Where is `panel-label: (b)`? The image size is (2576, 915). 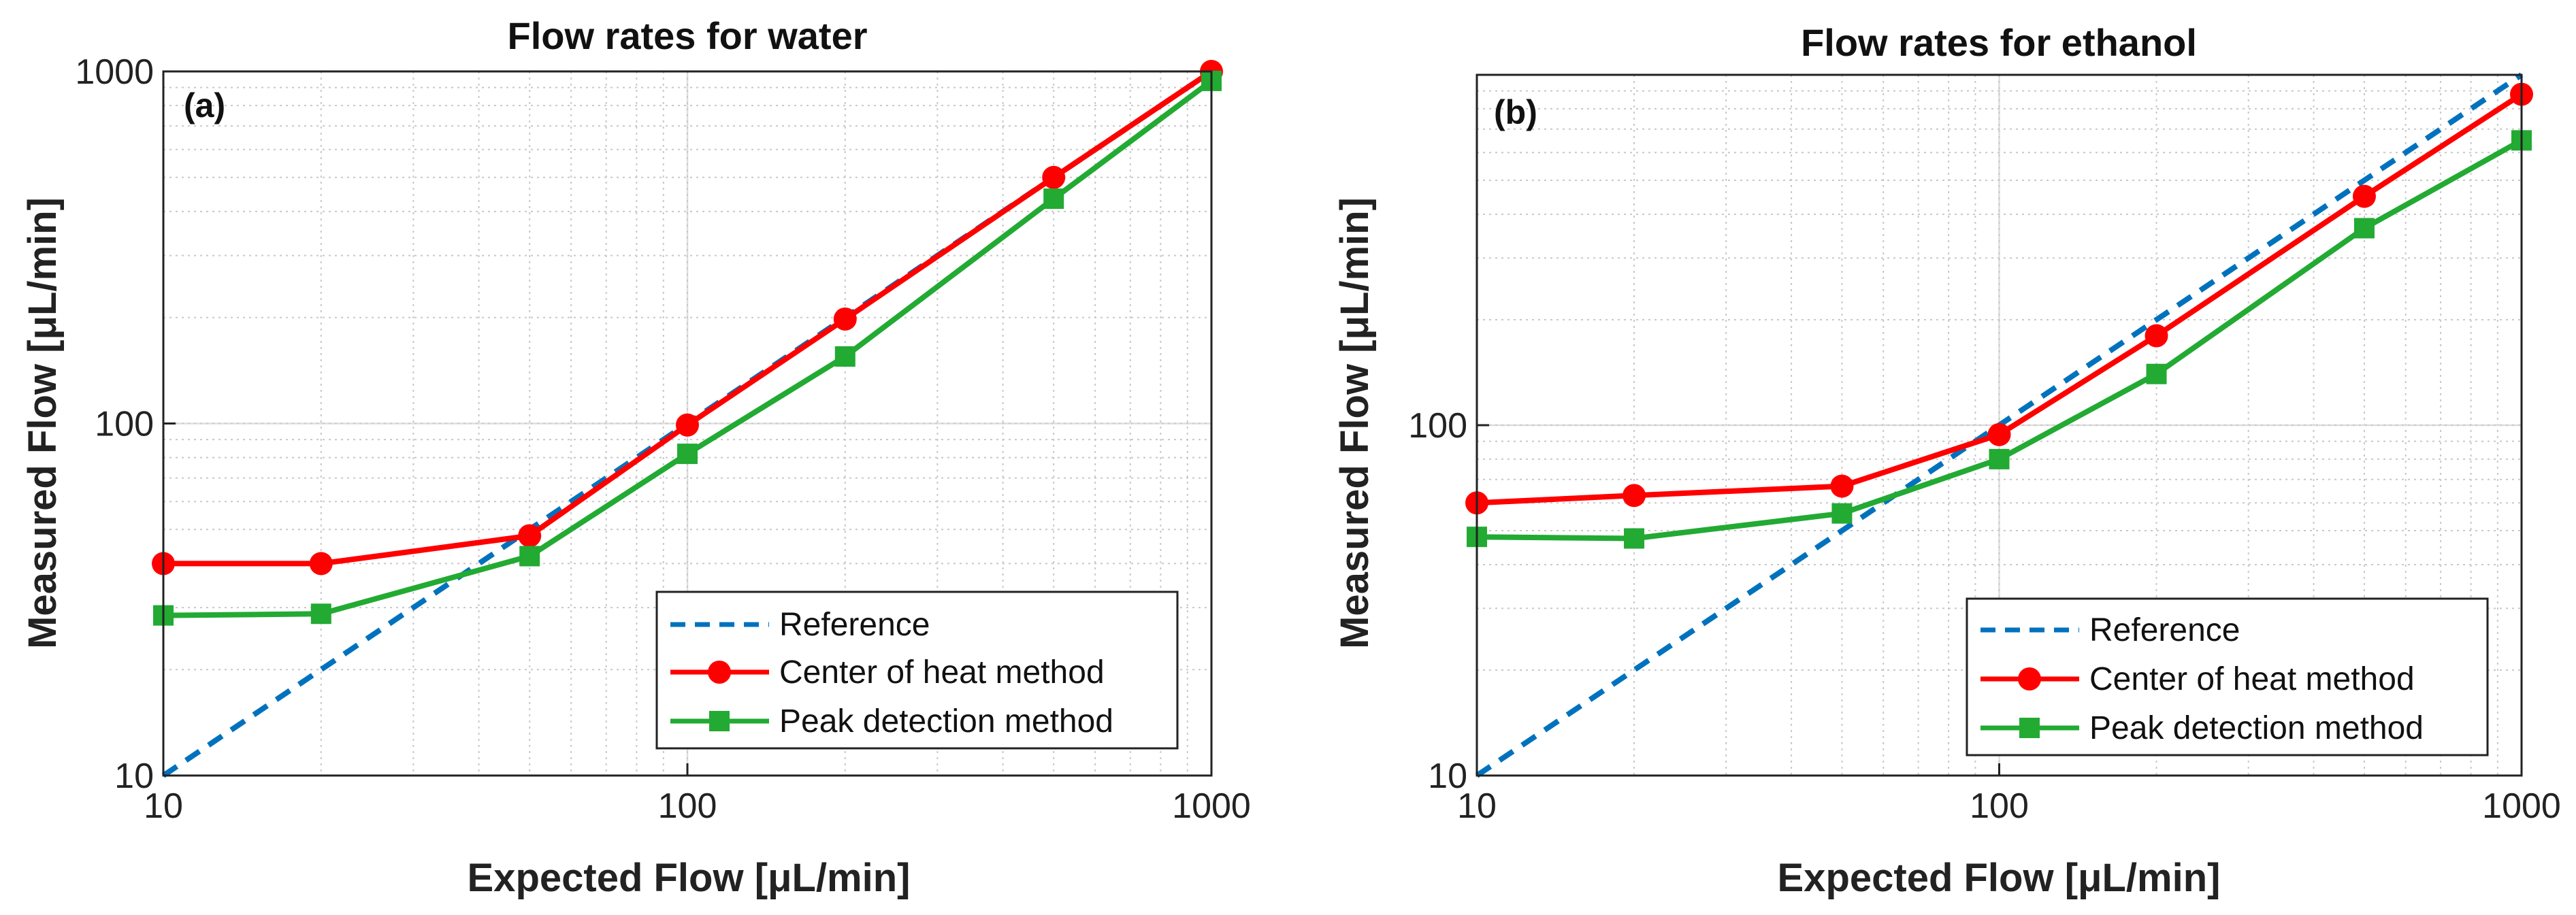 panel-label: (b) is located at coordinates (1515, 112).